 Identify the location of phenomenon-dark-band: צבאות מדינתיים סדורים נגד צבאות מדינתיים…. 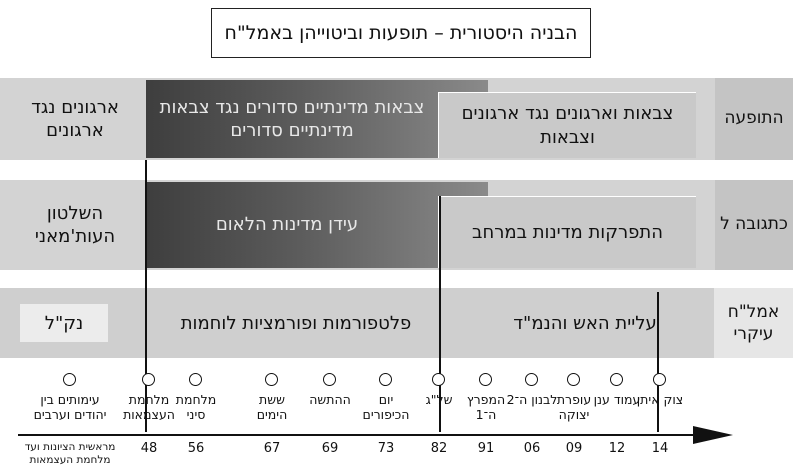
(317, 119).